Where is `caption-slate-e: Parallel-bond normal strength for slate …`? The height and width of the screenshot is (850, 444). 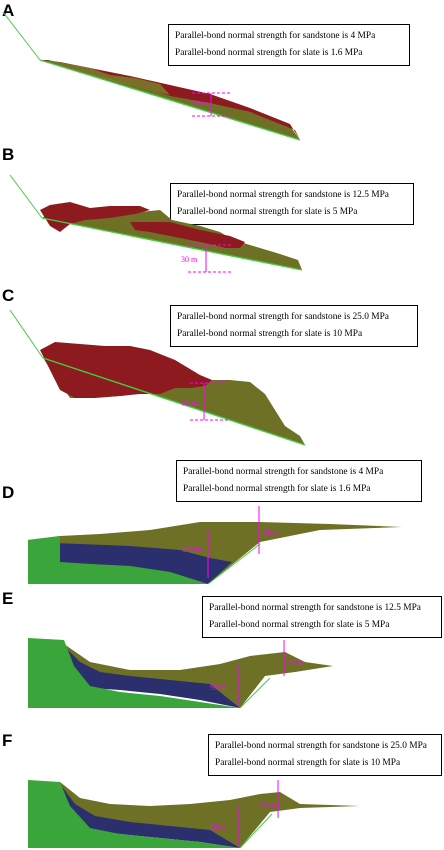
caption-slate-e: Parallel-bond normal strength for slate … is located at coordinates (299, 625).